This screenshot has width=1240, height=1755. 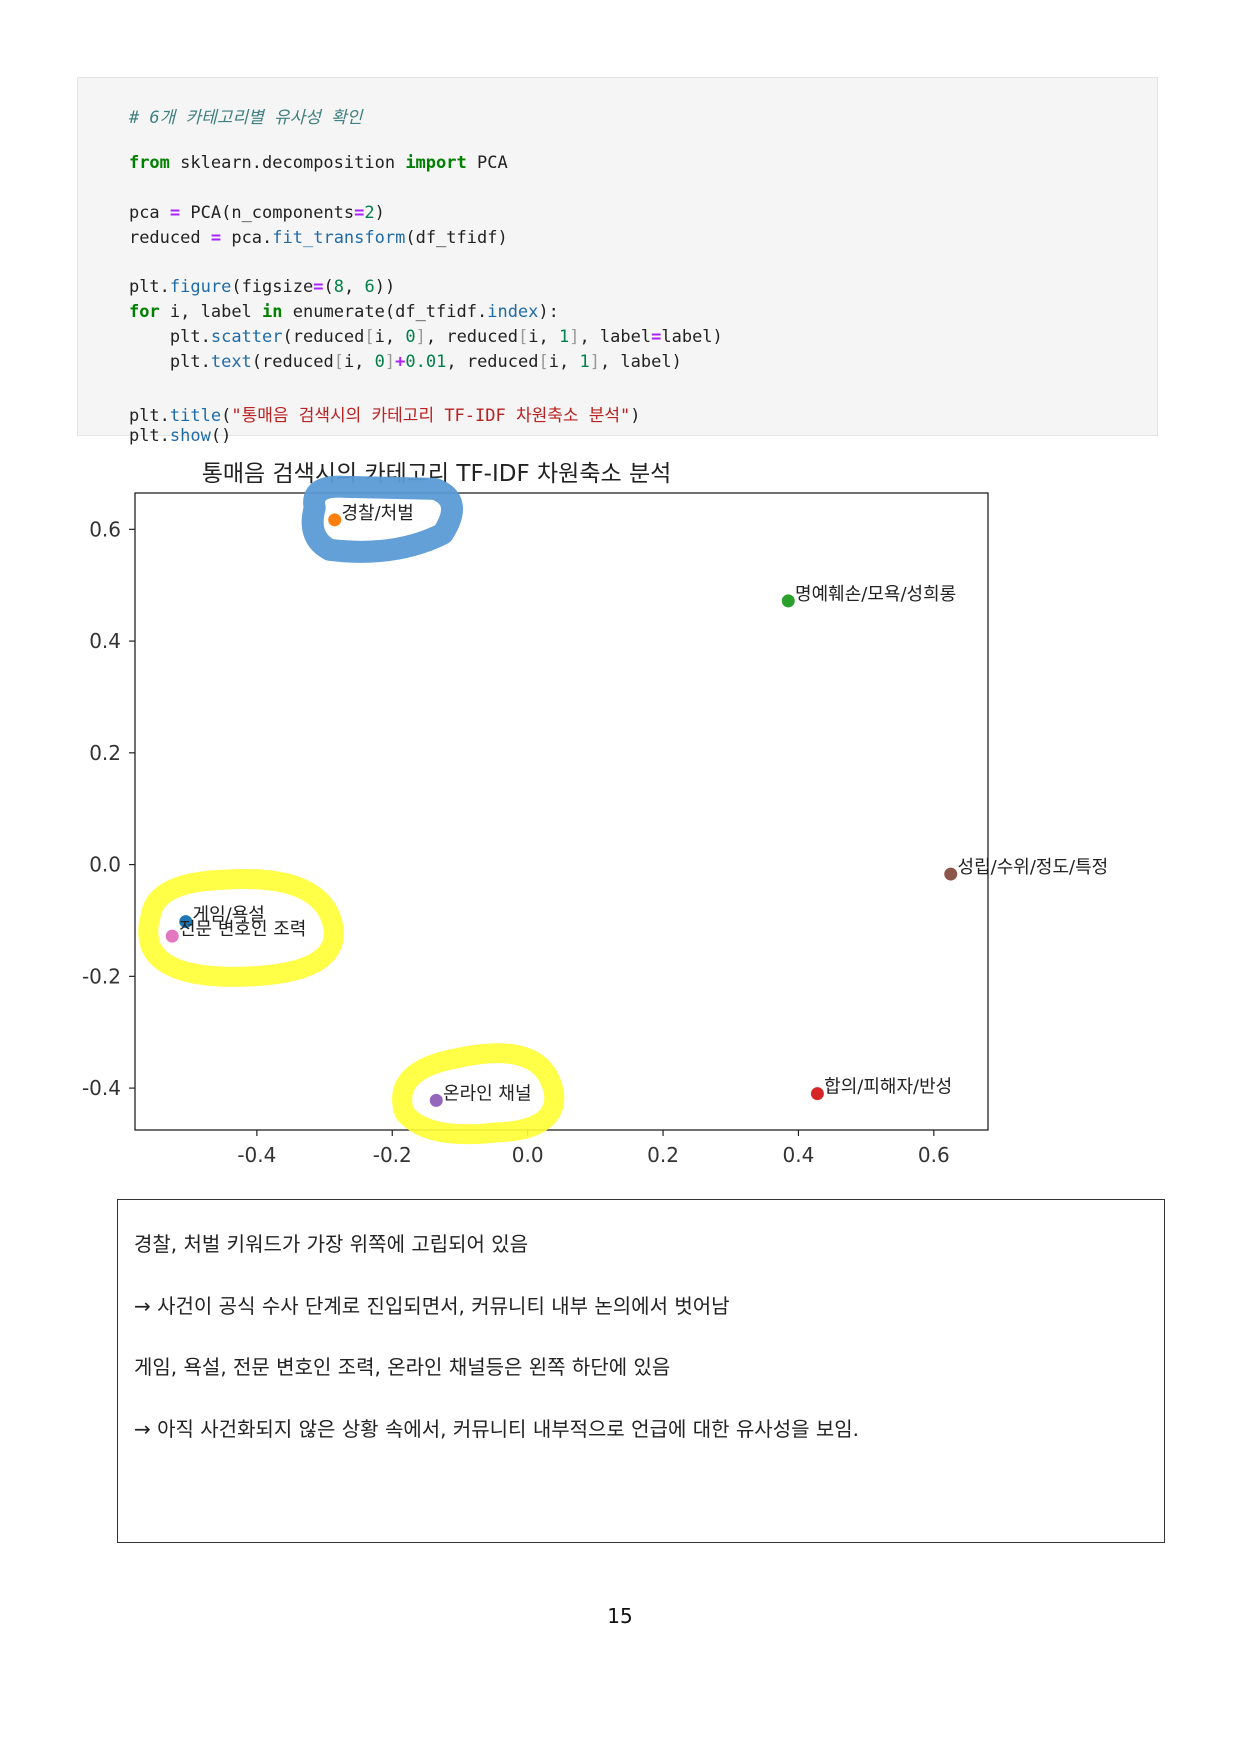 I want to click on x-tick-label: 0.6, so click(x=934, y=1155).